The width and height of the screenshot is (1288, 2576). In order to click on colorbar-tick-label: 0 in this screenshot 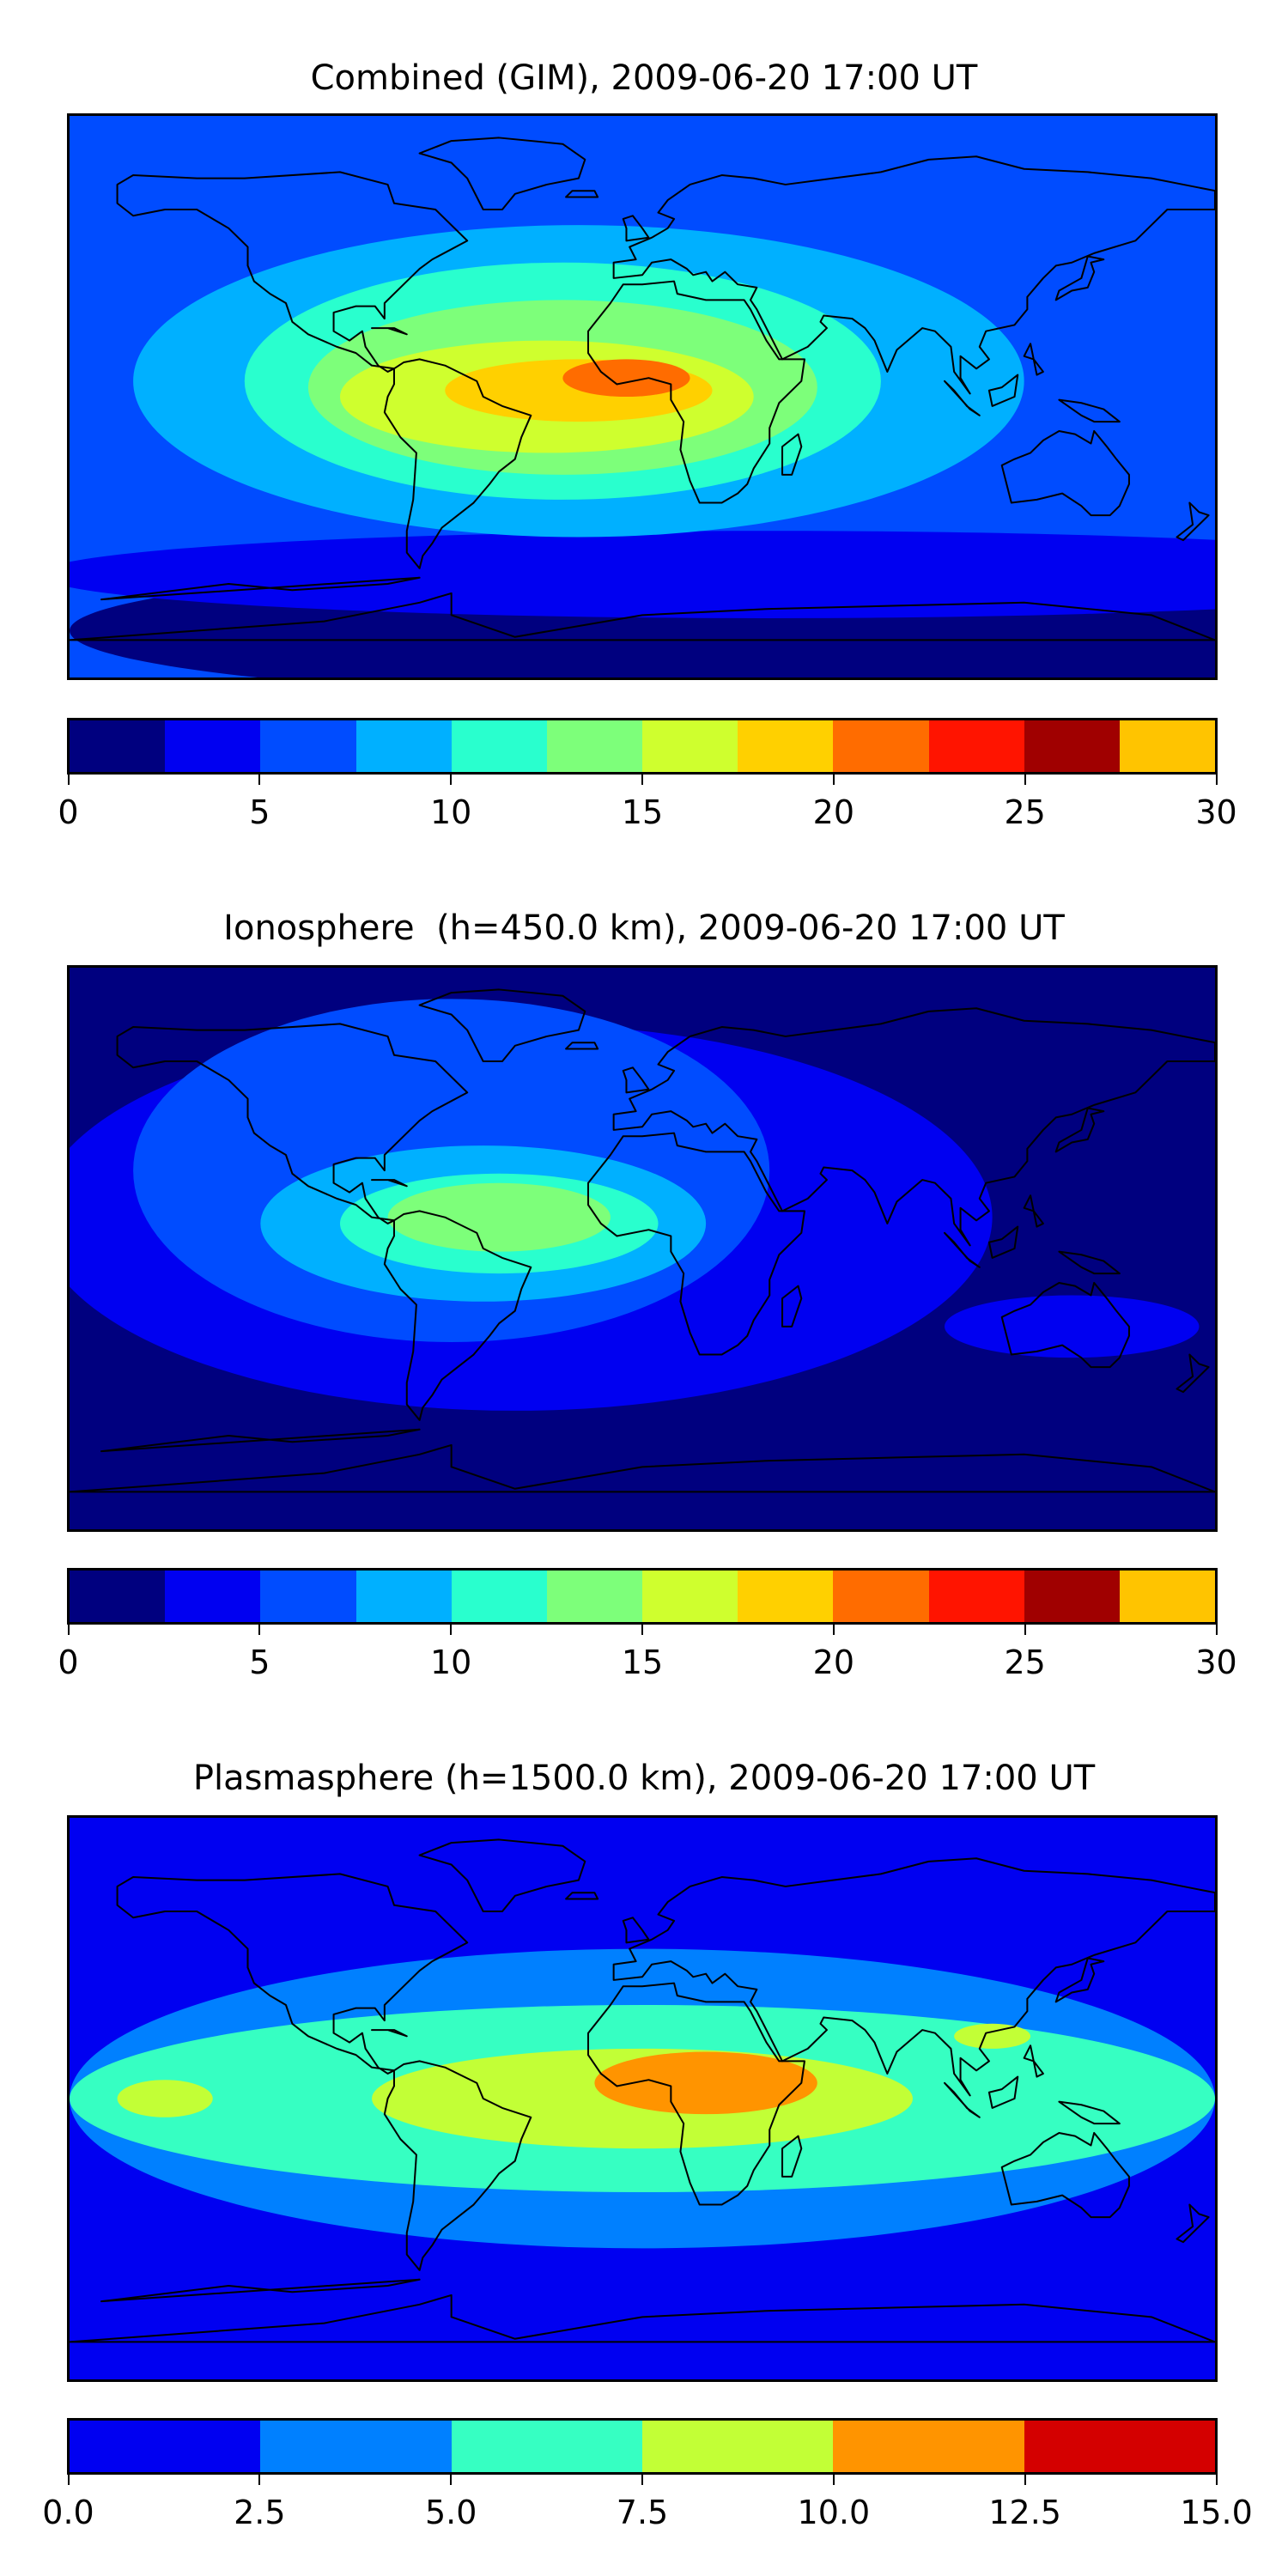, I will do `click(69, 1662)`.